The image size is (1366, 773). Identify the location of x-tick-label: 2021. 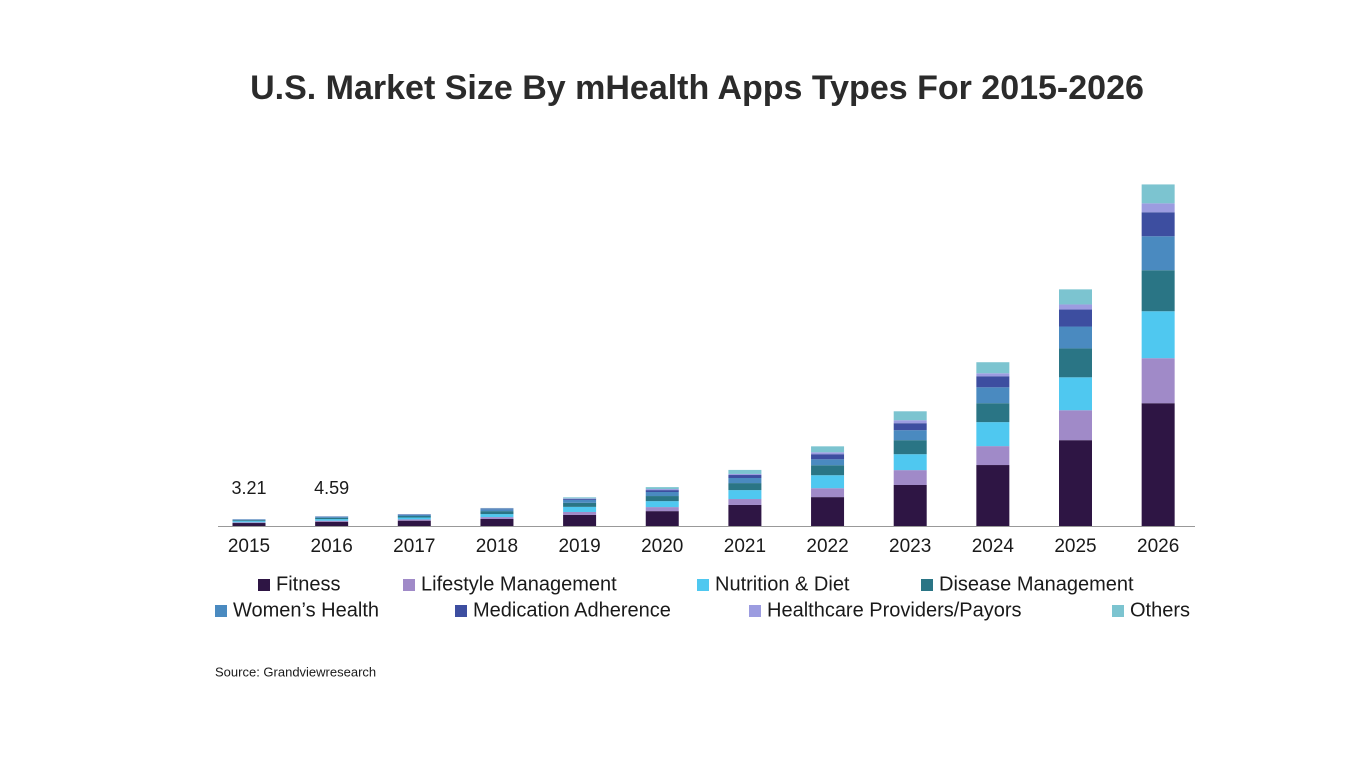
(745, 546).